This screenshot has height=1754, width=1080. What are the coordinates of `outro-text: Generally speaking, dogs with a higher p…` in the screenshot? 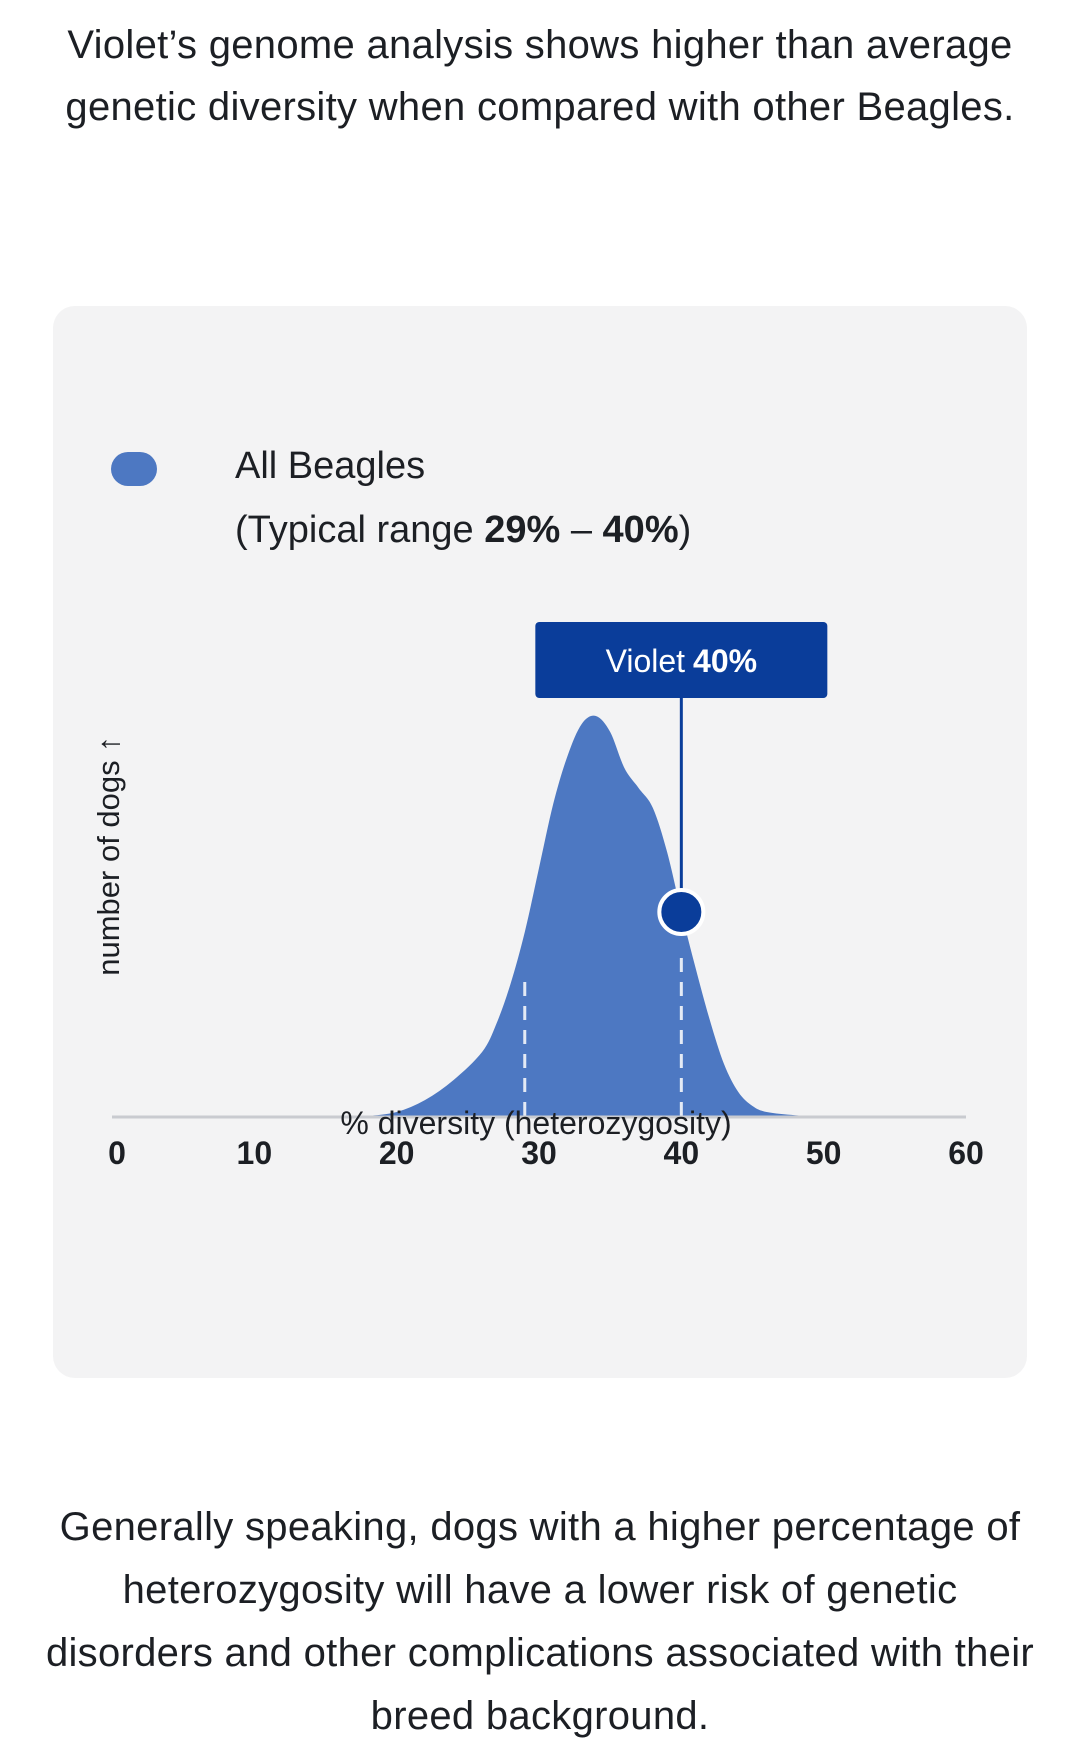 It's located at (540, 1621).